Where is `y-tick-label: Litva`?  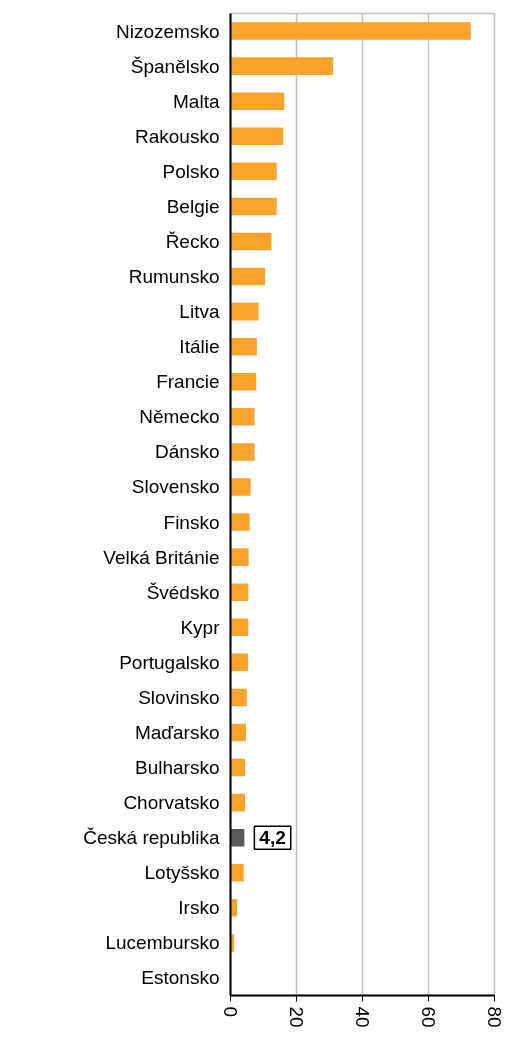
y-tick-label: Litva is located at coordinates (199, 312).